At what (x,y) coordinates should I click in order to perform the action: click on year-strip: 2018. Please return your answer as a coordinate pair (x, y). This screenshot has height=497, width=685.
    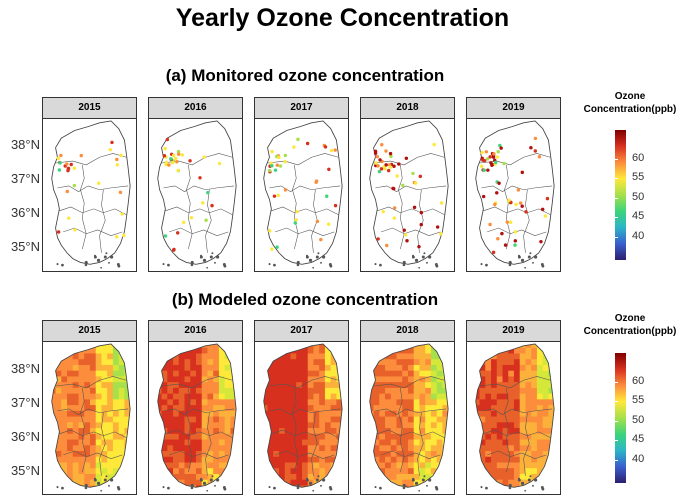
    Looking at the image, I should click on (407, 331).